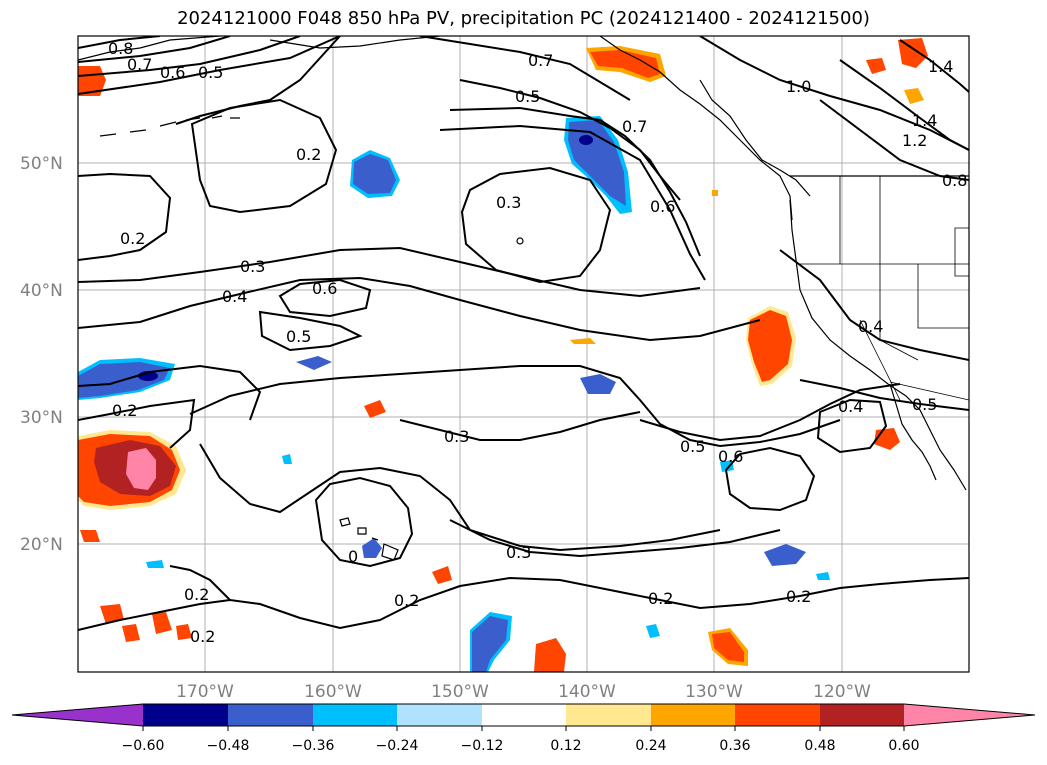 The width and height of the screenshot is (1047, 765). What do you see at coordinates (884, 395) in the screenshot?
I see `contour-0.5-coast` at bounding box center [884, 395].